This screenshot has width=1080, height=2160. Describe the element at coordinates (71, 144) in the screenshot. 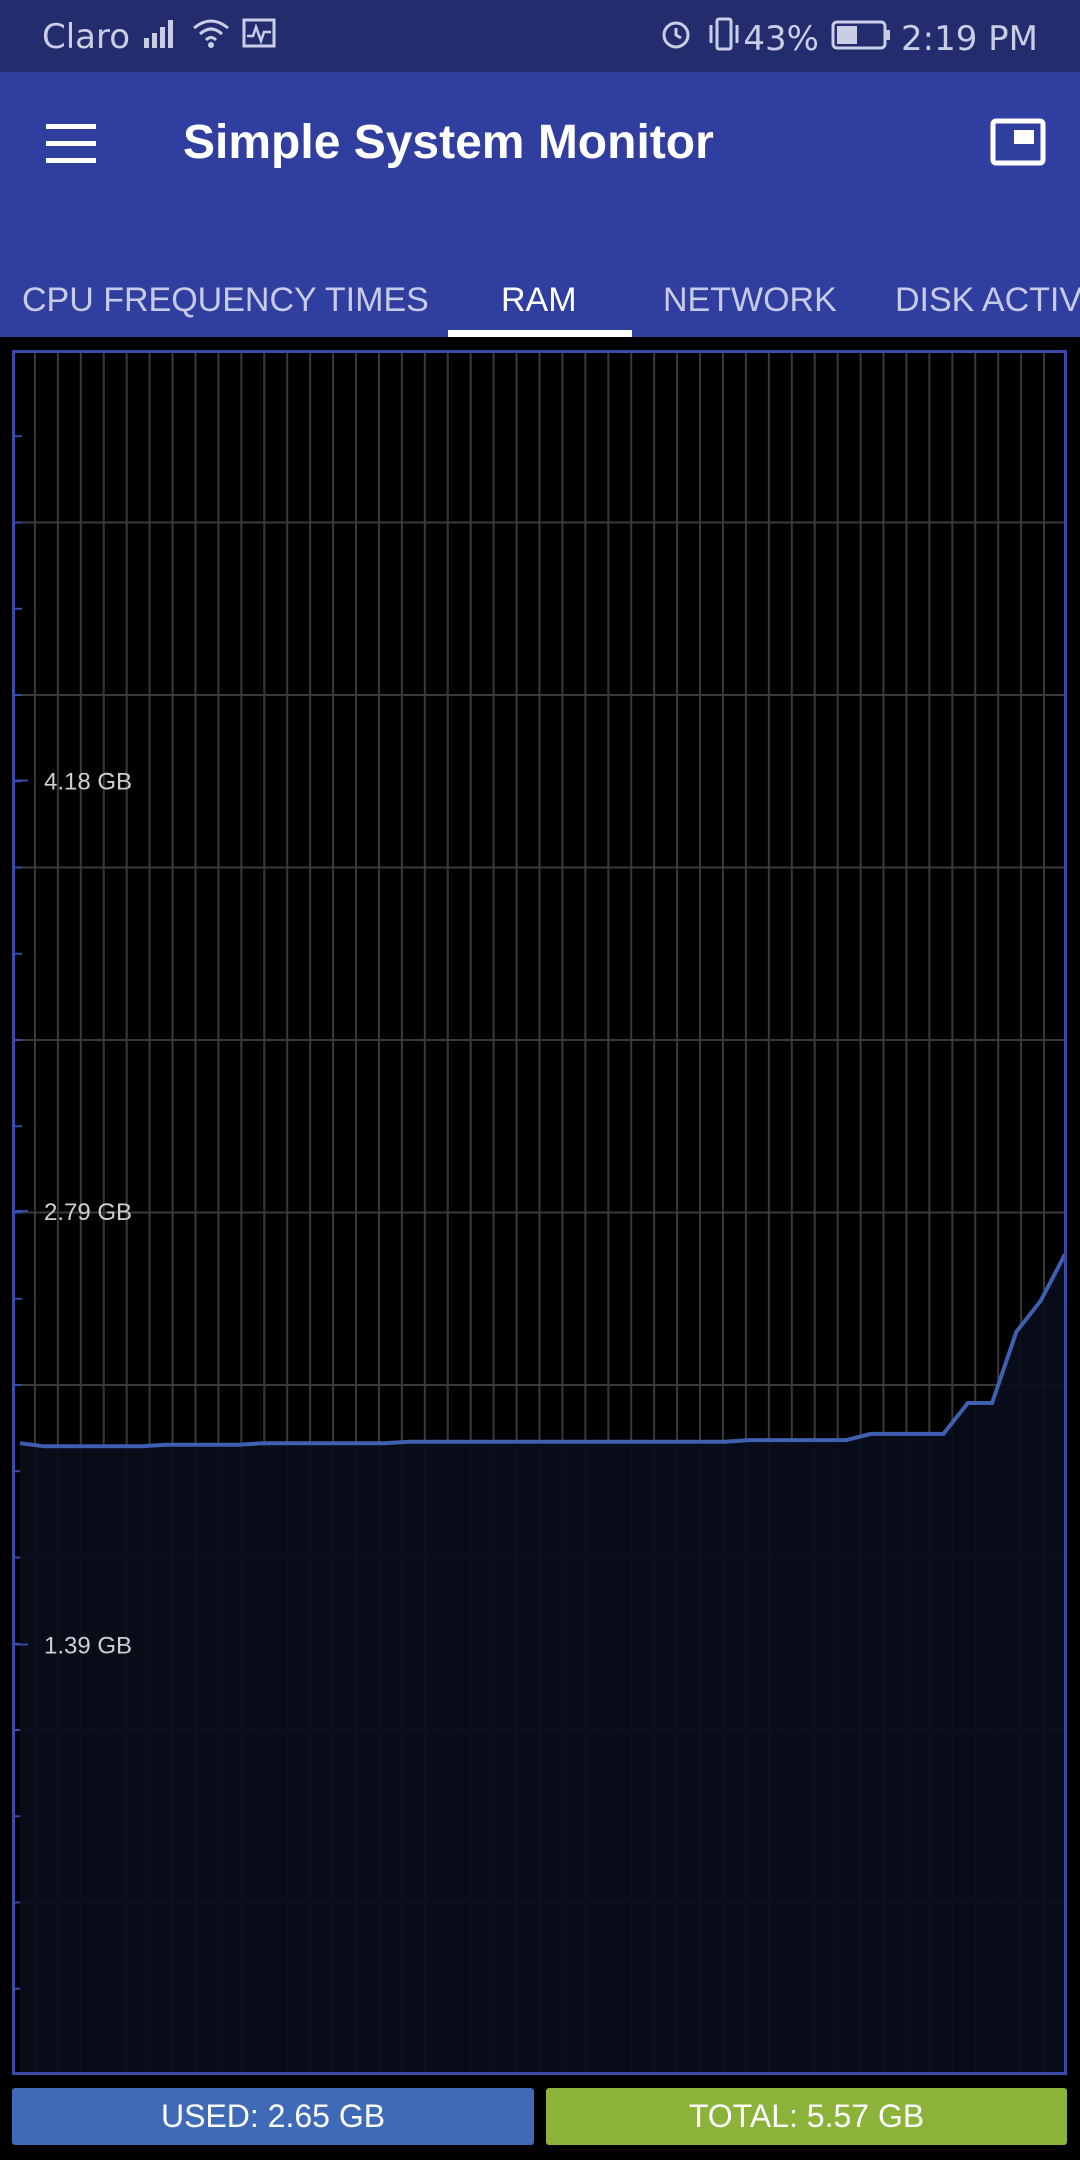

I see `menu-icon` at that location.